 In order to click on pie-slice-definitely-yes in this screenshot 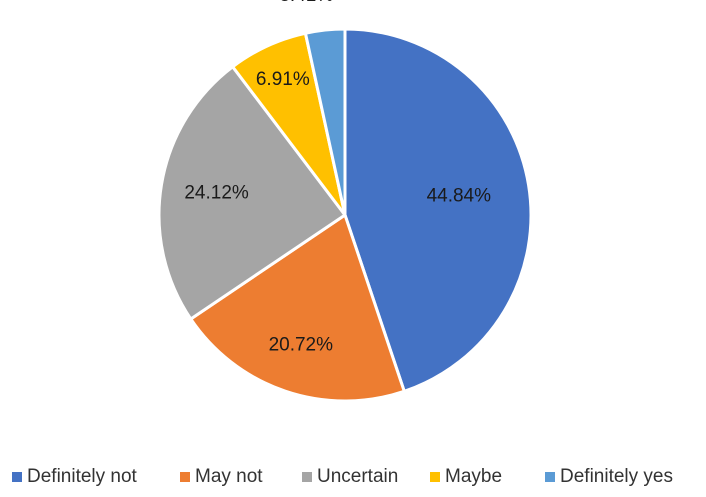, I will do `click(325, 122)`.